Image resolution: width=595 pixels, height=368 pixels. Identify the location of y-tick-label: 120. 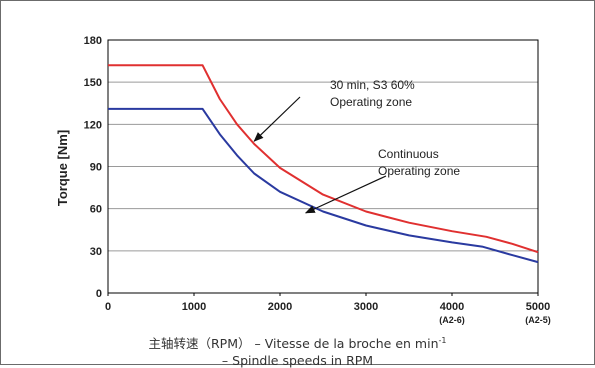
(93, 125).